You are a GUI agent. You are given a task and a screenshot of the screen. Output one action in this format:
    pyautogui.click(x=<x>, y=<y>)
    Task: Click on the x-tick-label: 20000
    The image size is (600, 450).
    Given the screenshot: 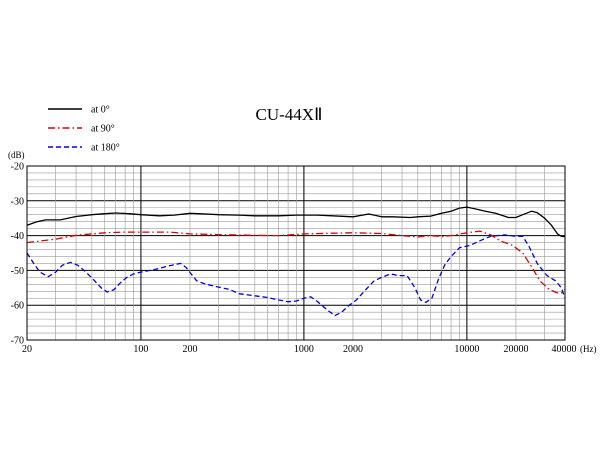 What is the action you would take?
    pyautogui.click(x=515, y=349)
    